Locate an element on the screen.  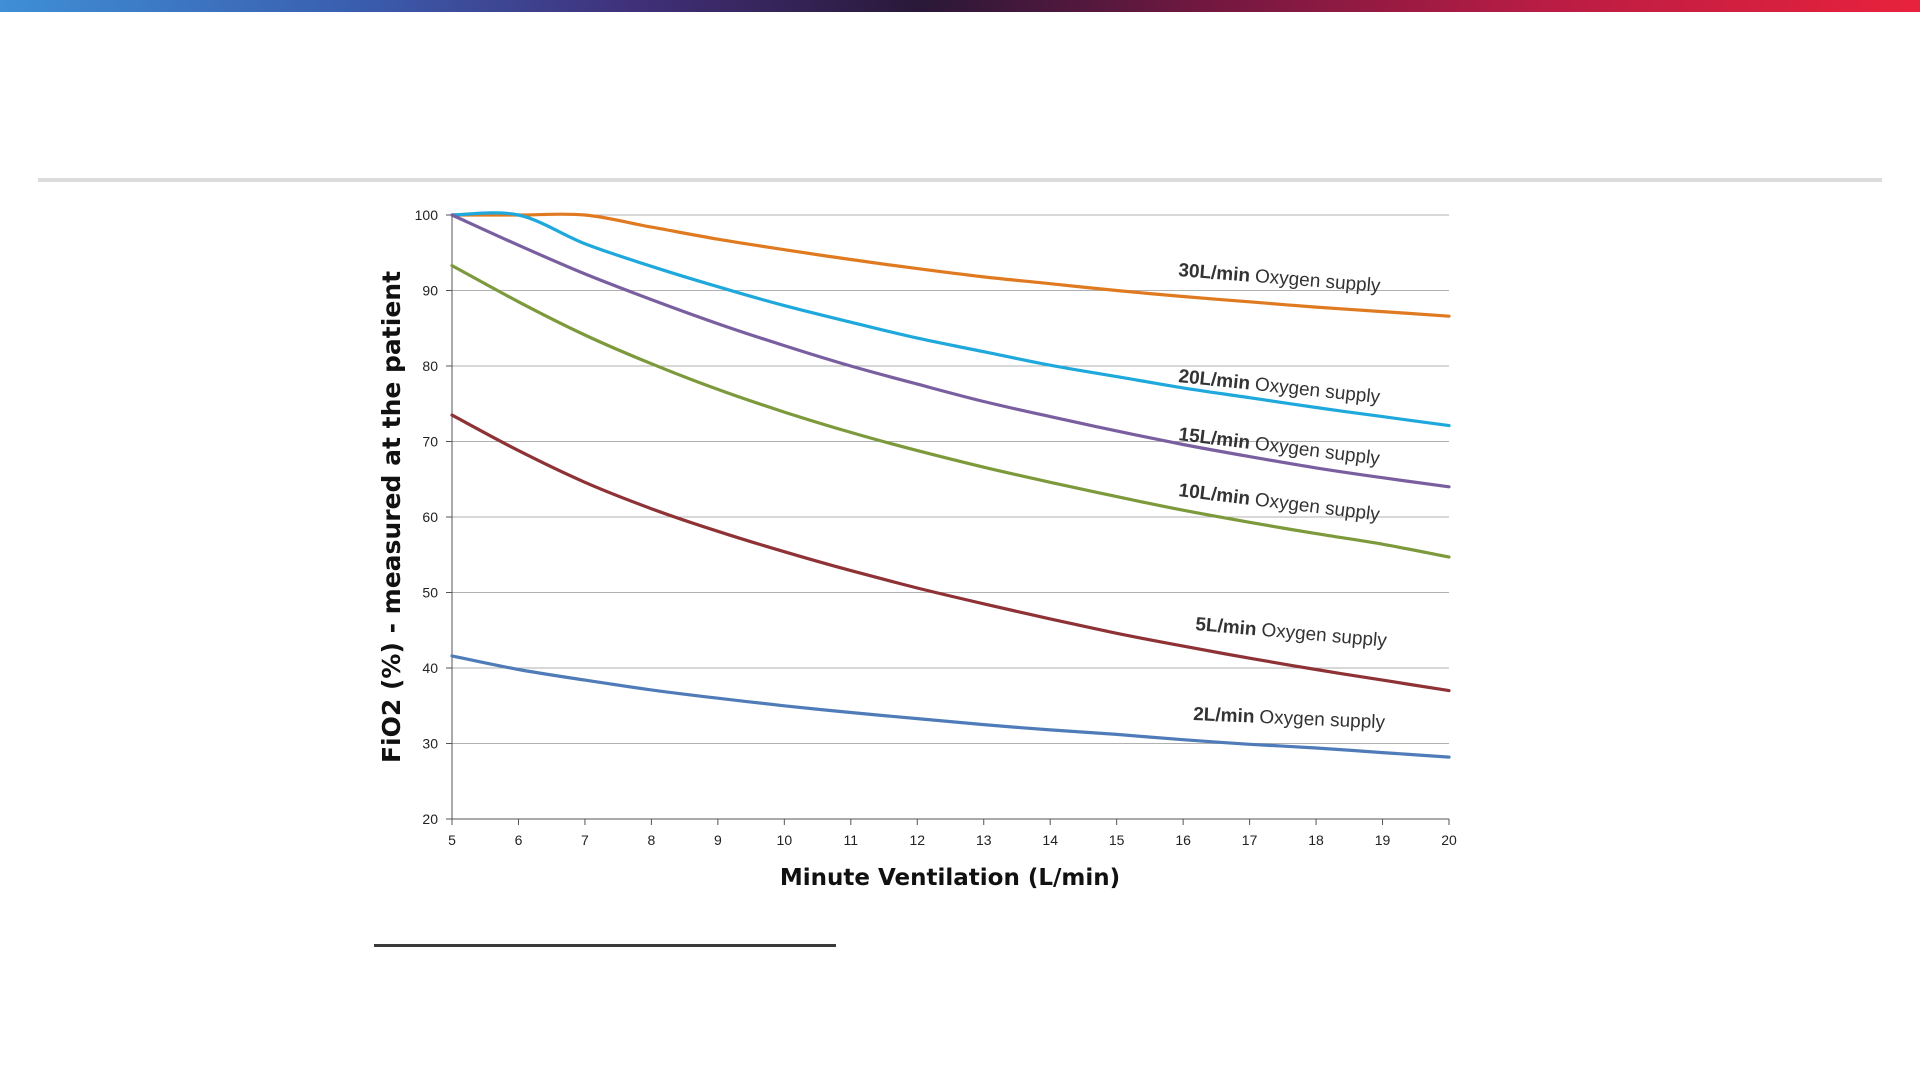
x-tick-label: 7 is located at coordinates (585, 840).